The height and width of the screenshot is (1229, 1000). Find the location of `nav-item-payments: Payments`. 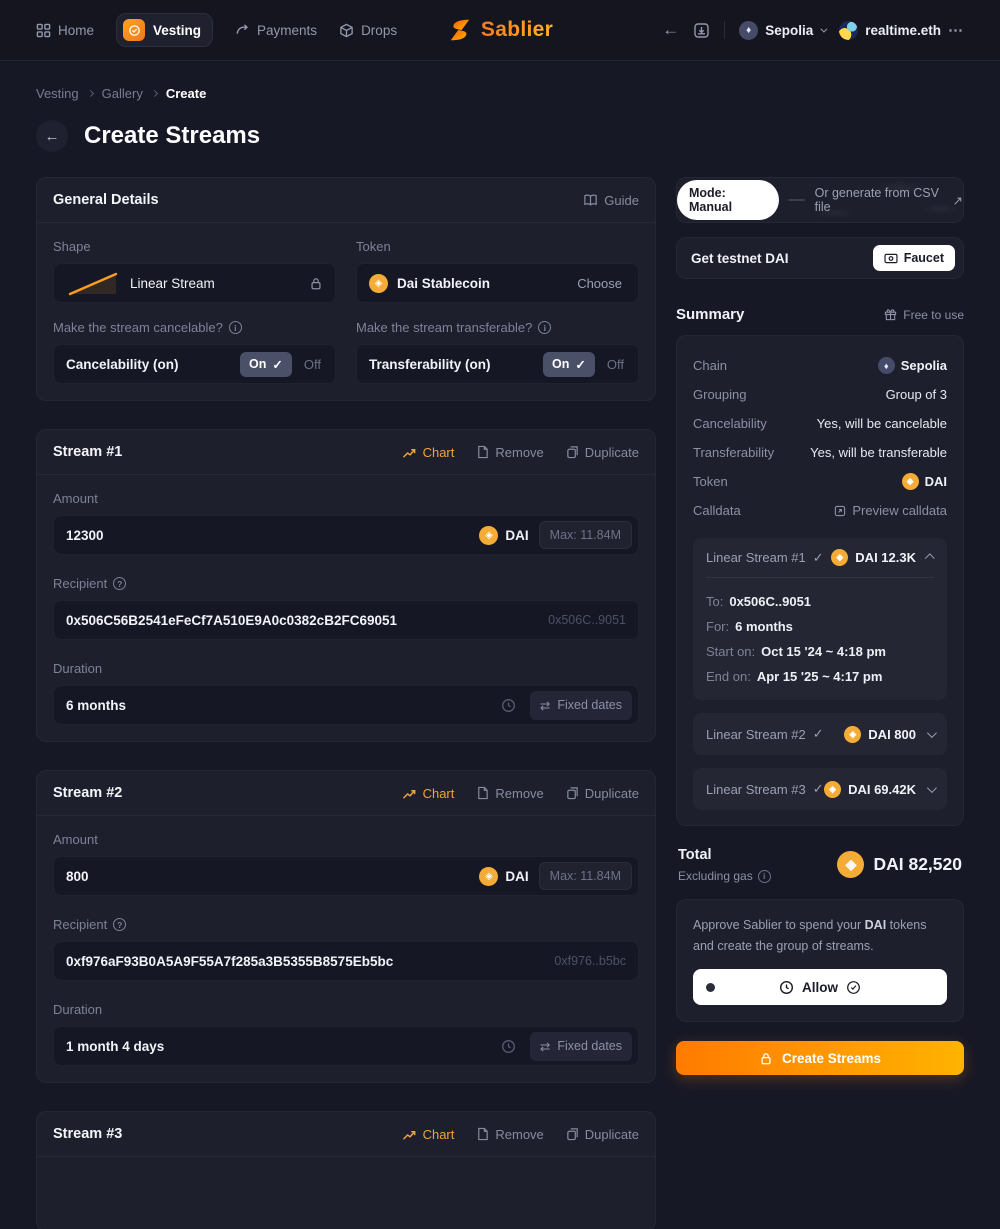

nav-item-payments: Payments is located at coordinates (276, 30).